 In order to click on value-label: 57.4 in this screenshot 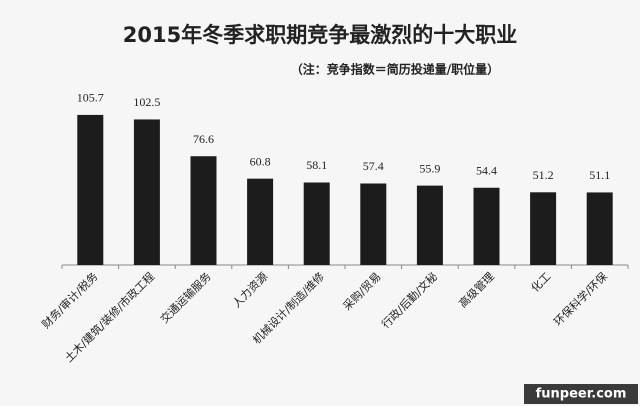, I will do `click(373, 166)`.